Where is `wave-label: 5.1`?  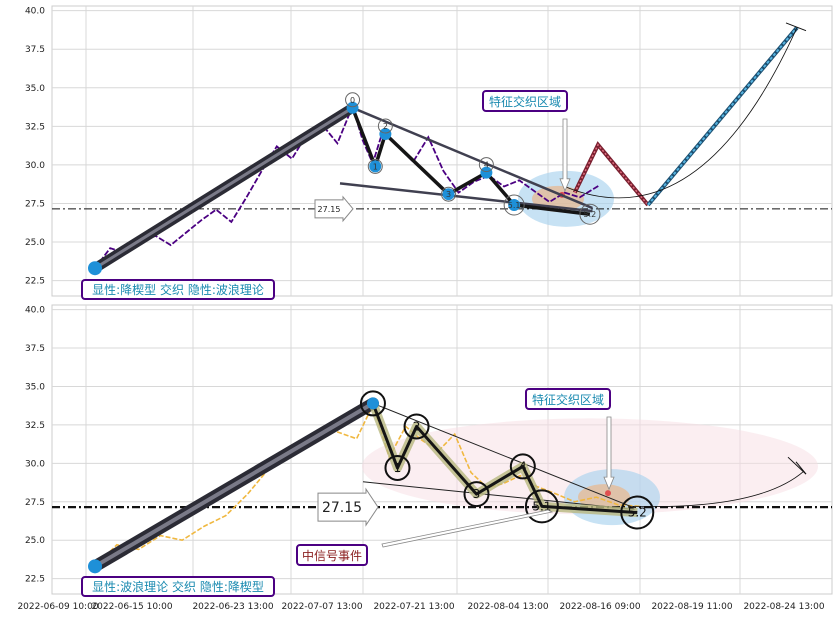 wave-label: 5.1 is located at coordinates (514, 205).